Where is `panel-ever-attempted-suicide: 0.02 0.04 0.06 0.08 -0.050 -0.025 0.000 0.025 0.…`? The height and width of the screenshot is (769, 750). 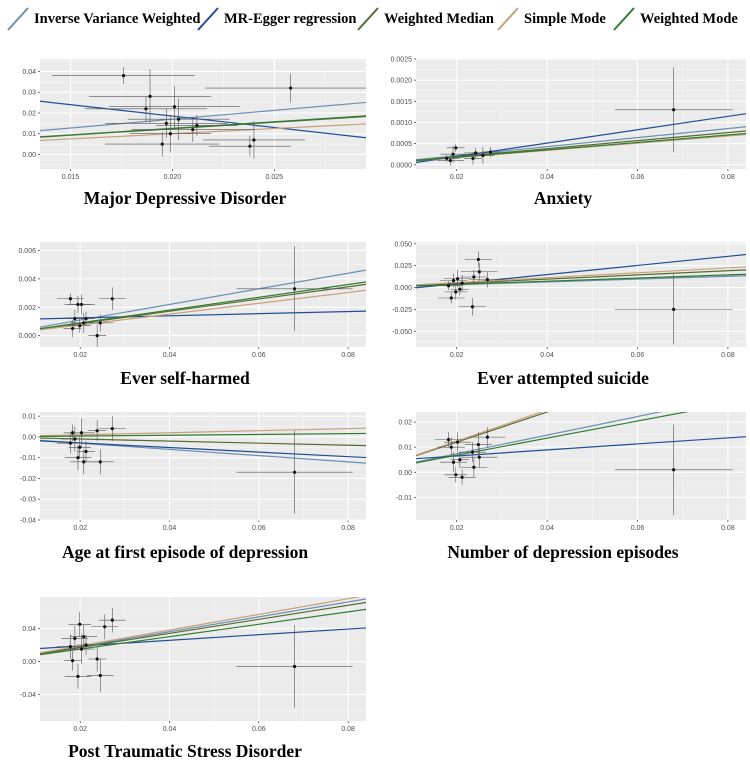
panel-ever-attempted-suicide: 0.02 0.04 0.06 0.08 -0.050 -0.025 0.000 0.025 0.… is located at coordinates (563, 315).